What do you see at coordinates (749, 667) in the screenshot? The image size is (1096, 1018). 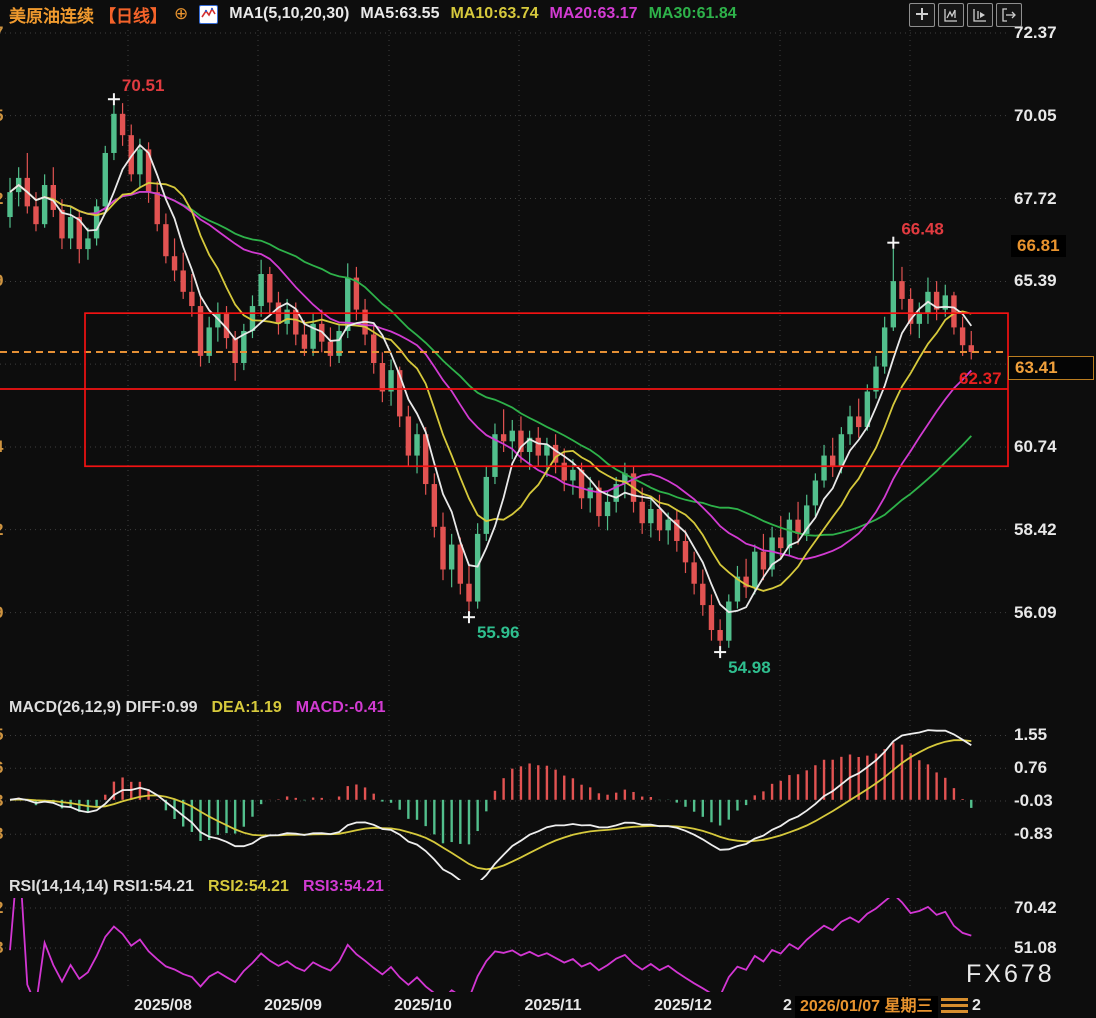 I see `svg-text: 54.98` at bounding box center [749, 667].